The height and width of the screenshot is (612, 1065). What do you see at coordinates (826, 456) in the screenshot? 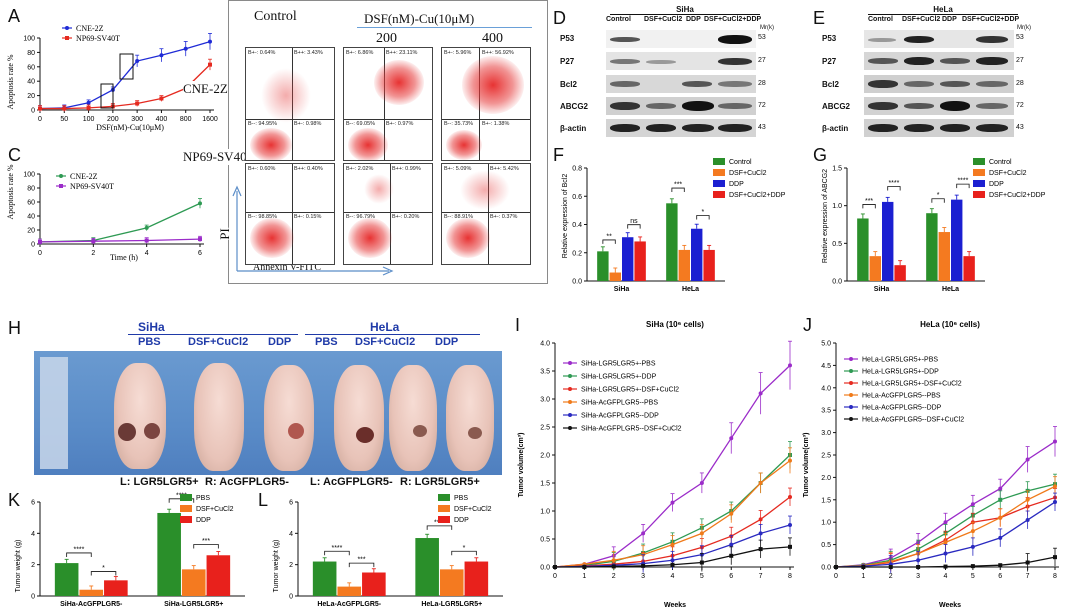
I see `y-tick-label: 2.5` at bounding box center [826, 456].